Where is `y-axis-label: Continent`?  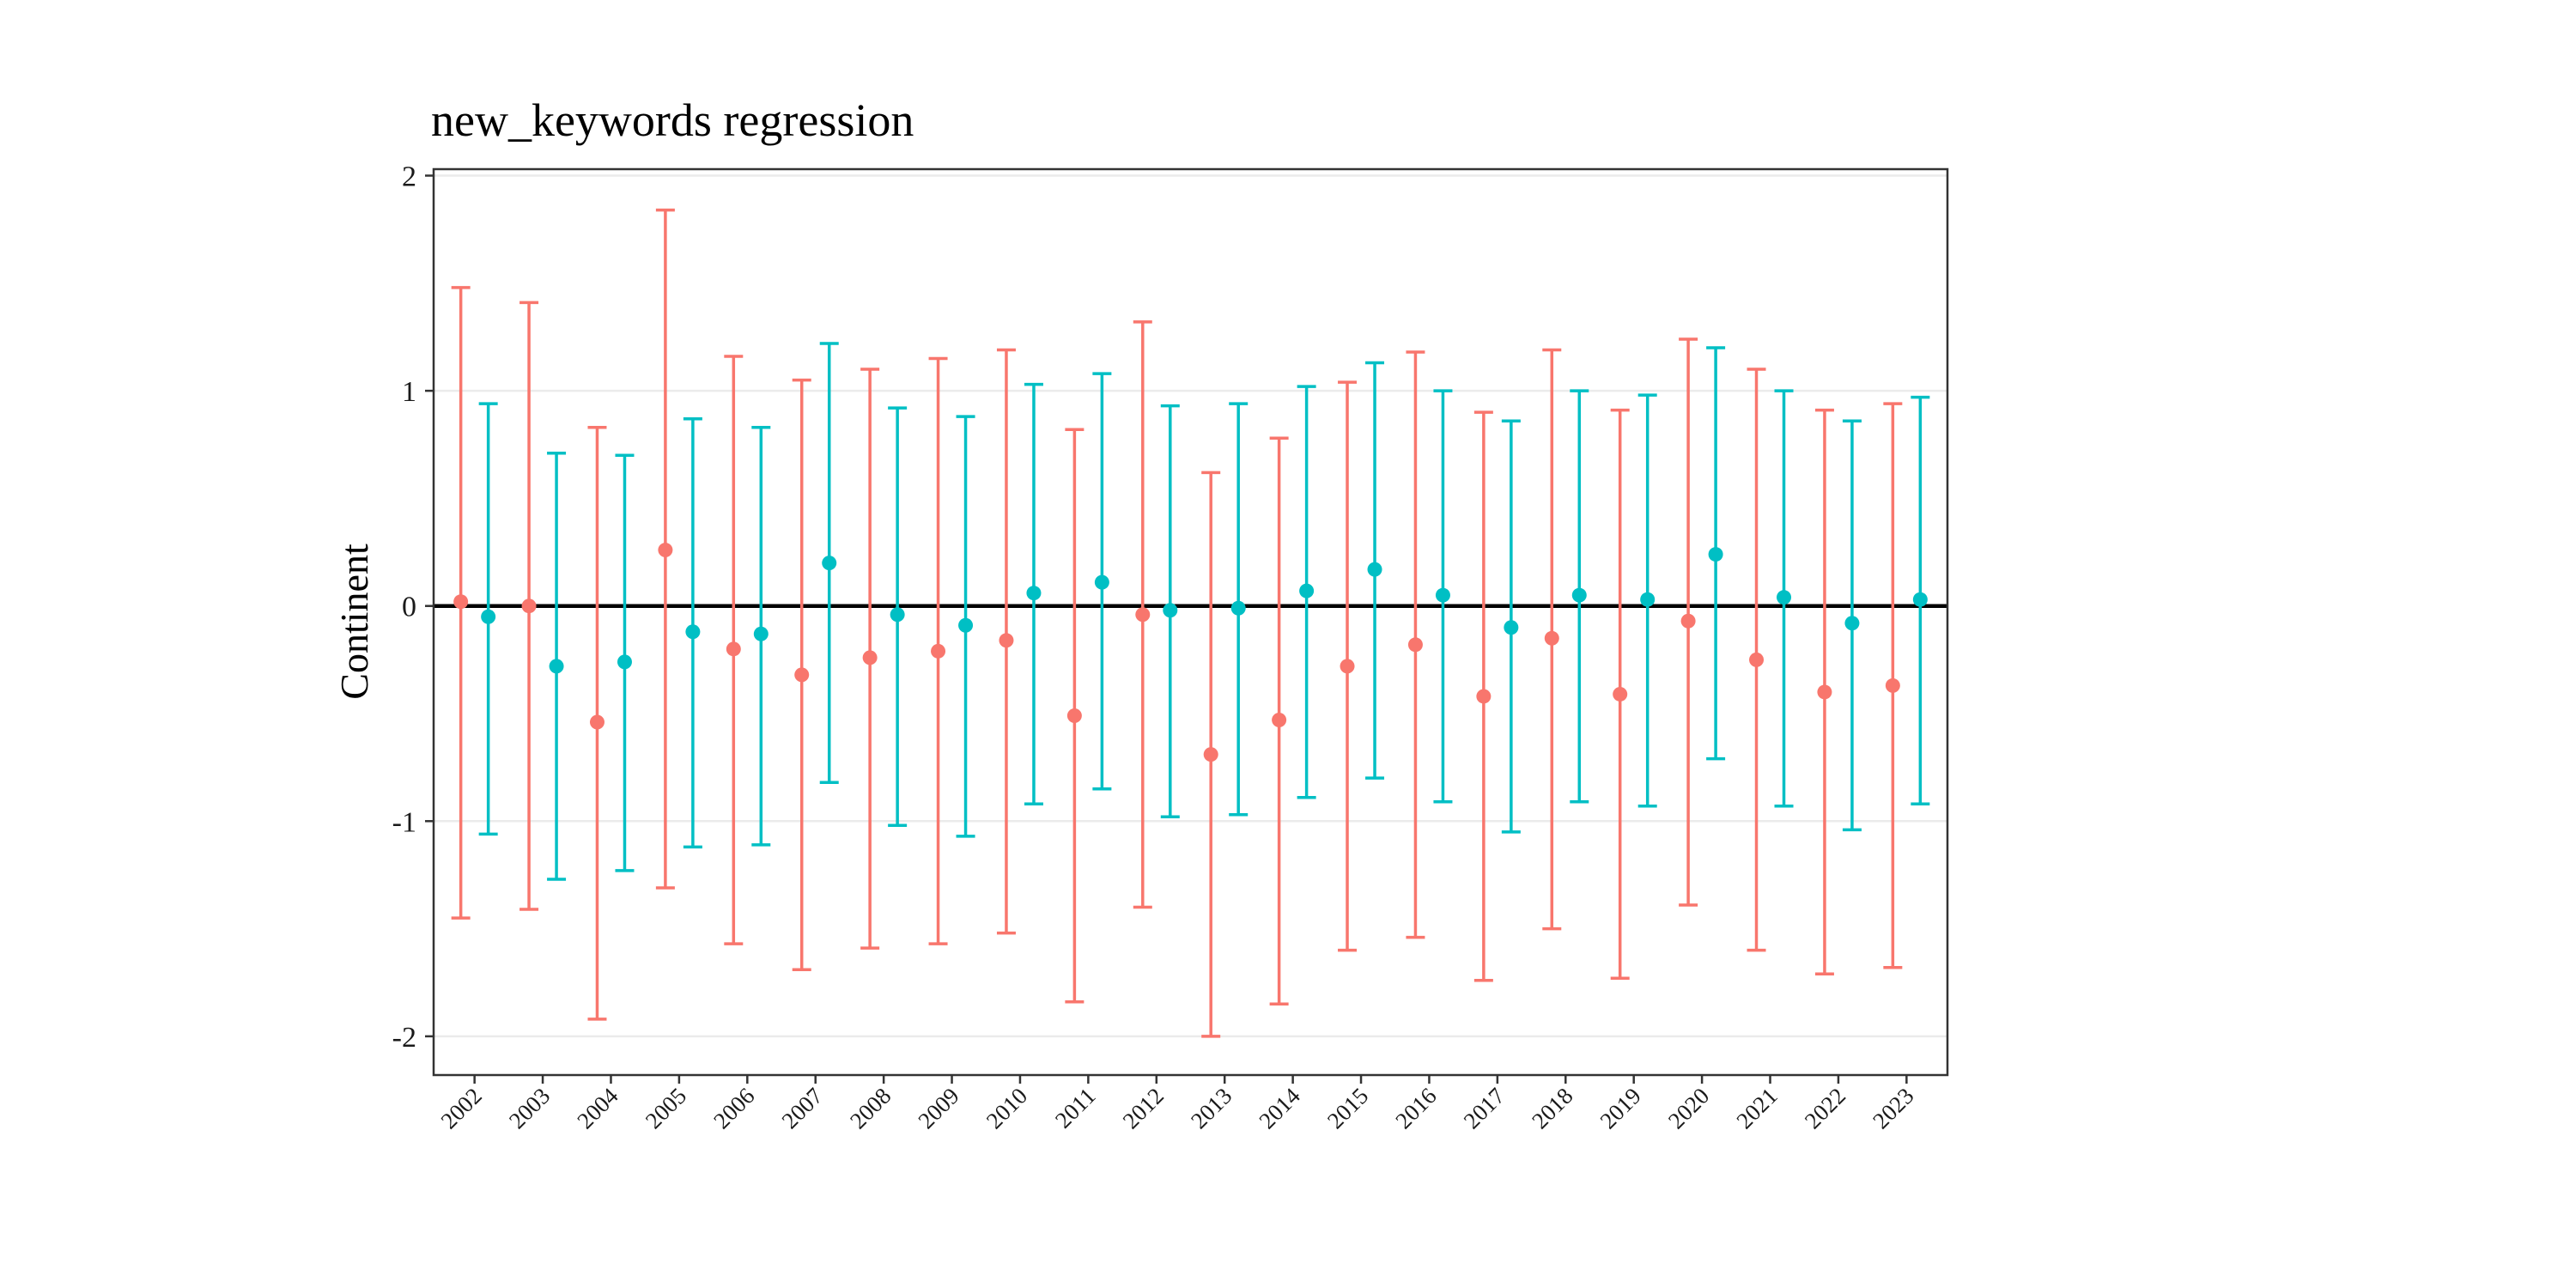
y-axis-label: Continent is located at coordinates (354, 622).